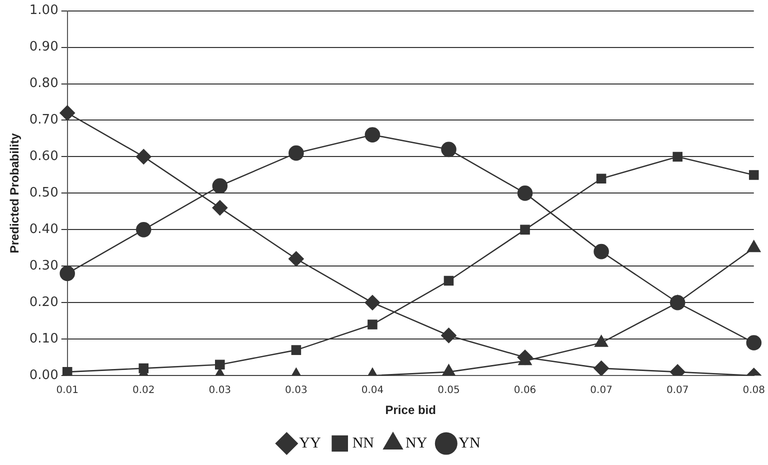 Image resolution: width=768 pixels, height=465 pixels. Describe the element at coordinates (410, 410) in the screenshot. I see `x-axis-title: Price bid` at that location.